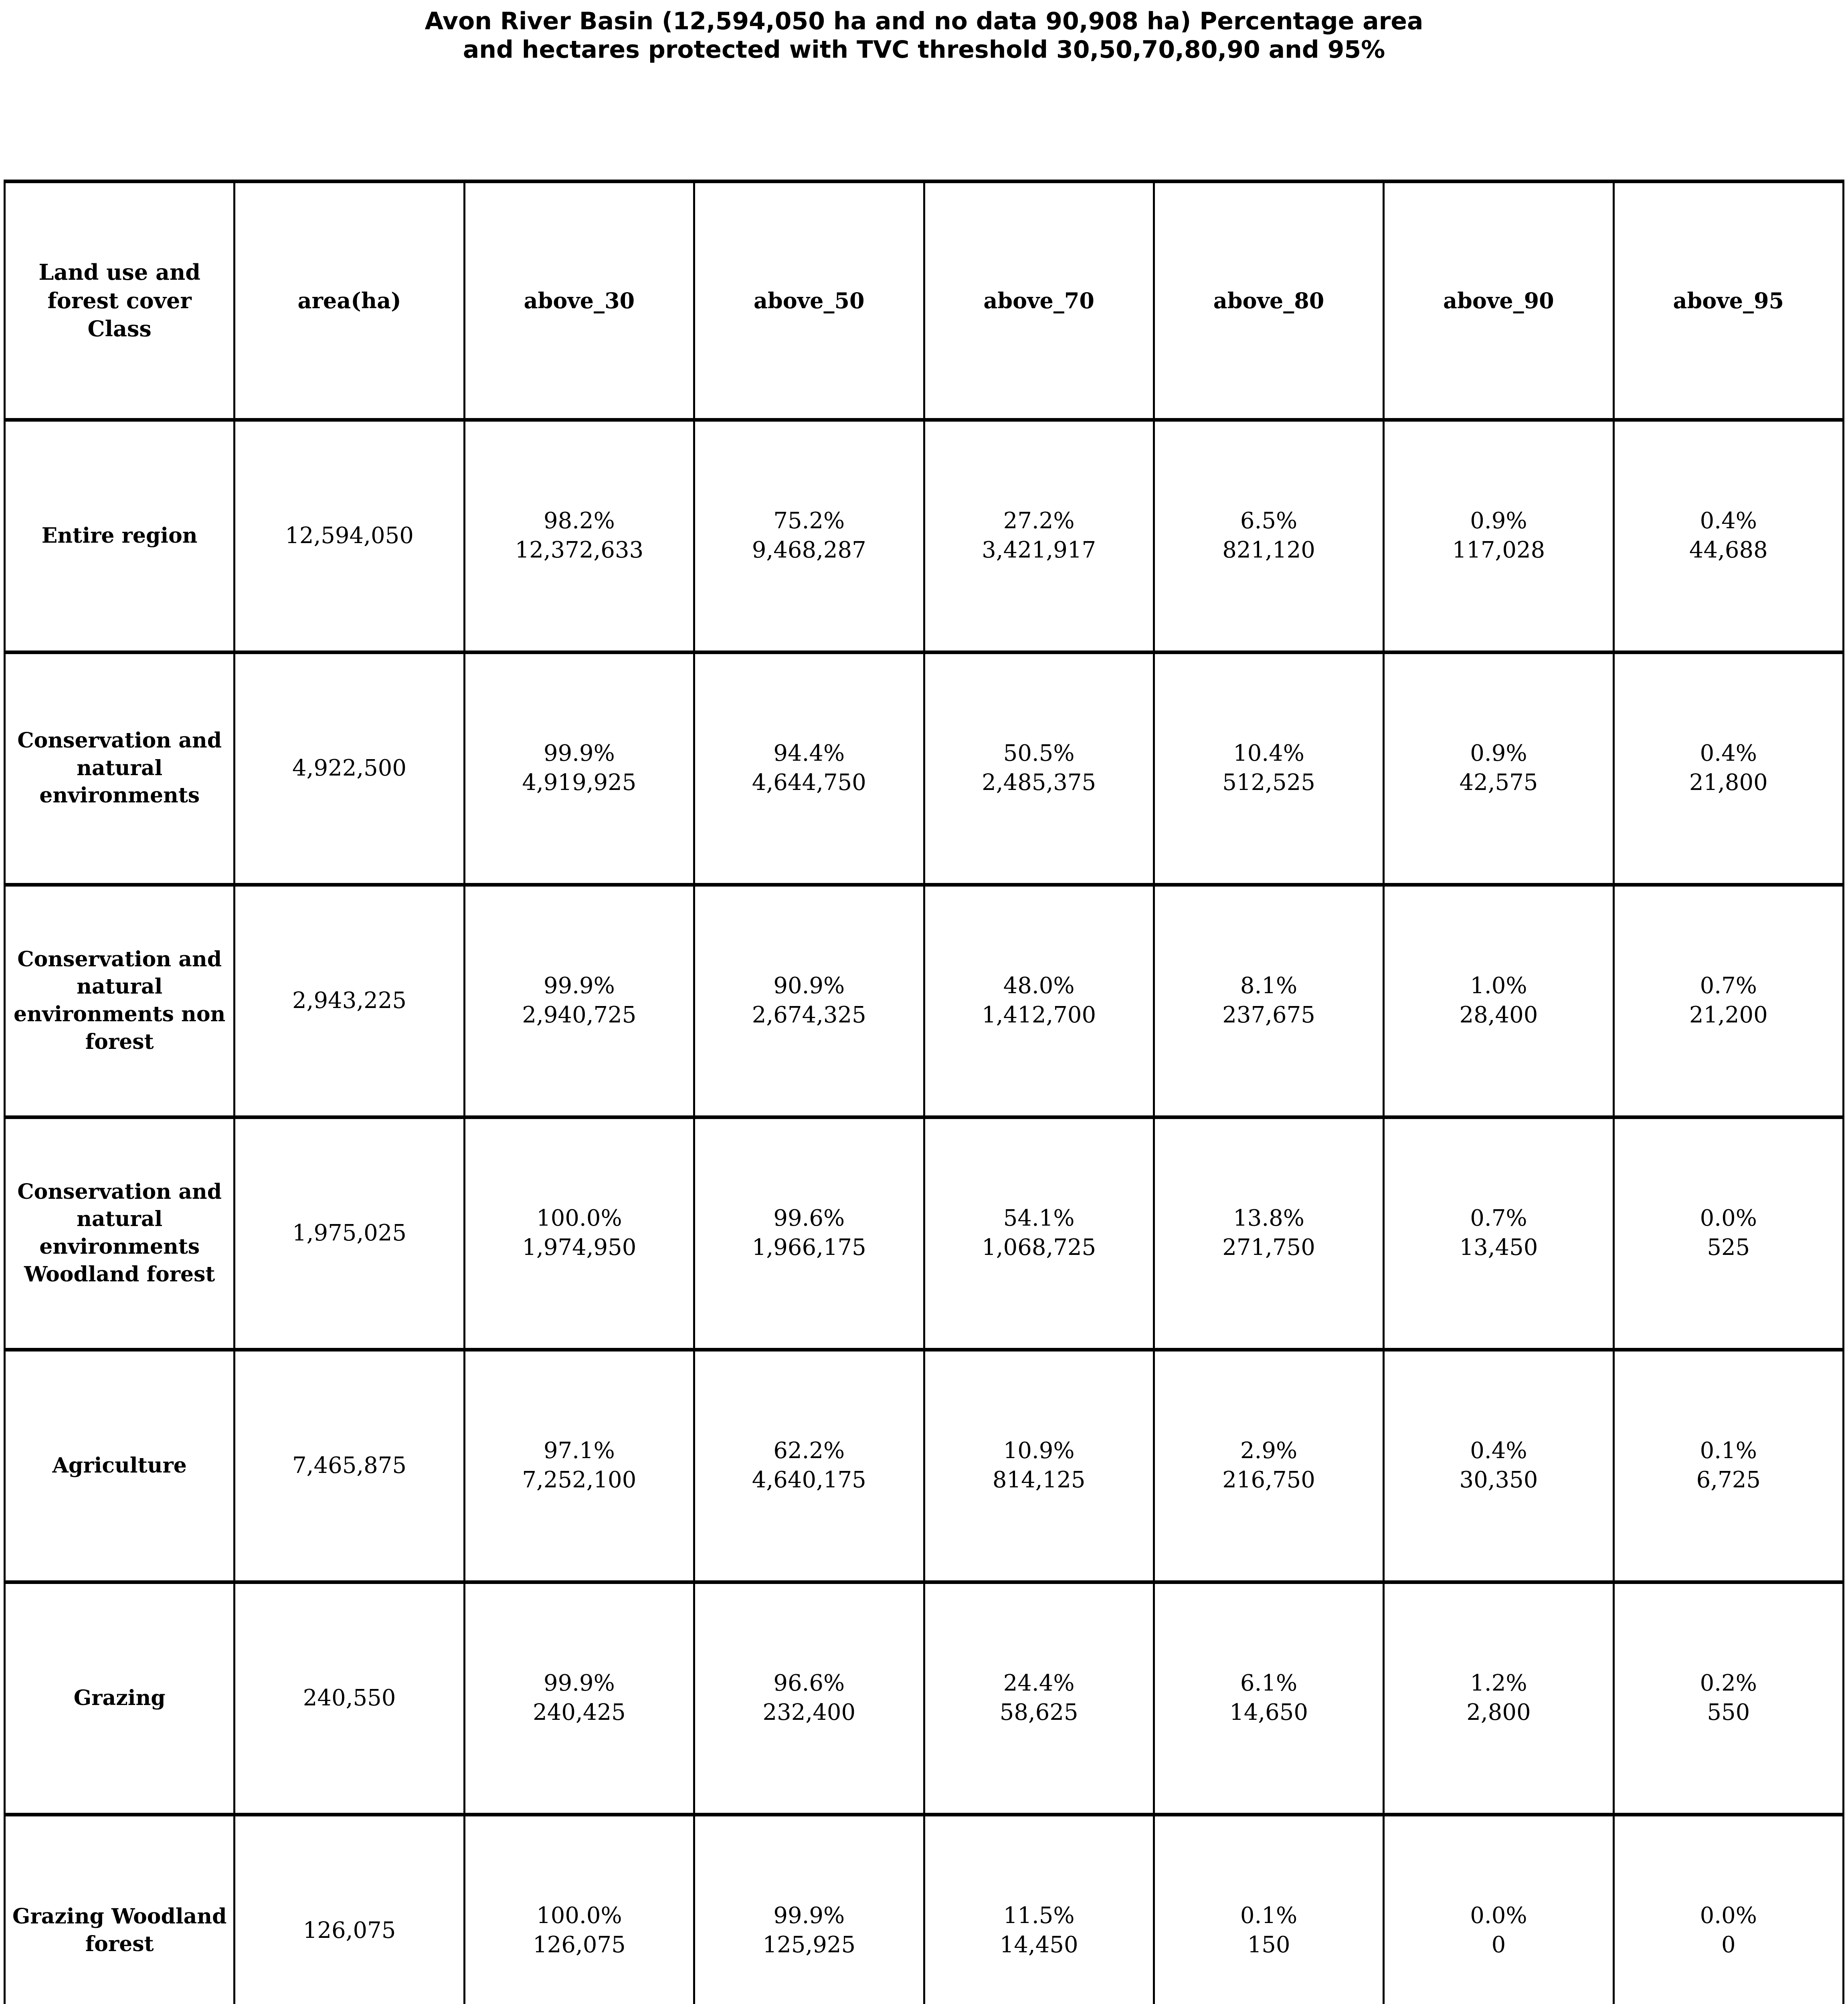  I want to click on cell-hectares: 117,028, so click(1498, 550).